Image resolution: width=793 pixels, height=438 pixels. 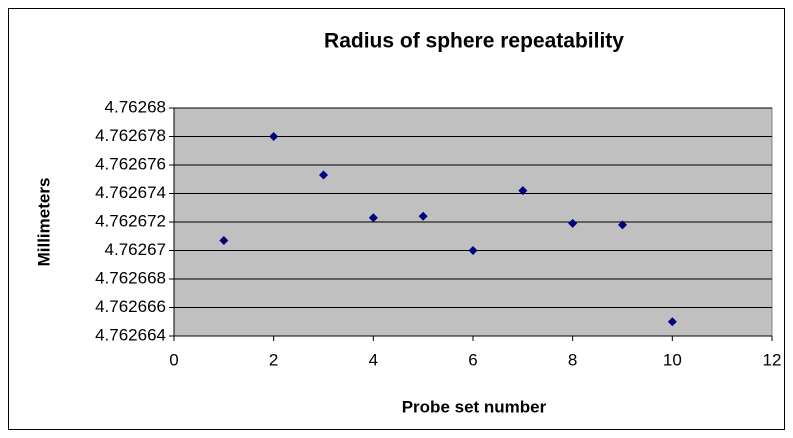 I want to click on x-tick-label: 0, so click(x=173, y=359).